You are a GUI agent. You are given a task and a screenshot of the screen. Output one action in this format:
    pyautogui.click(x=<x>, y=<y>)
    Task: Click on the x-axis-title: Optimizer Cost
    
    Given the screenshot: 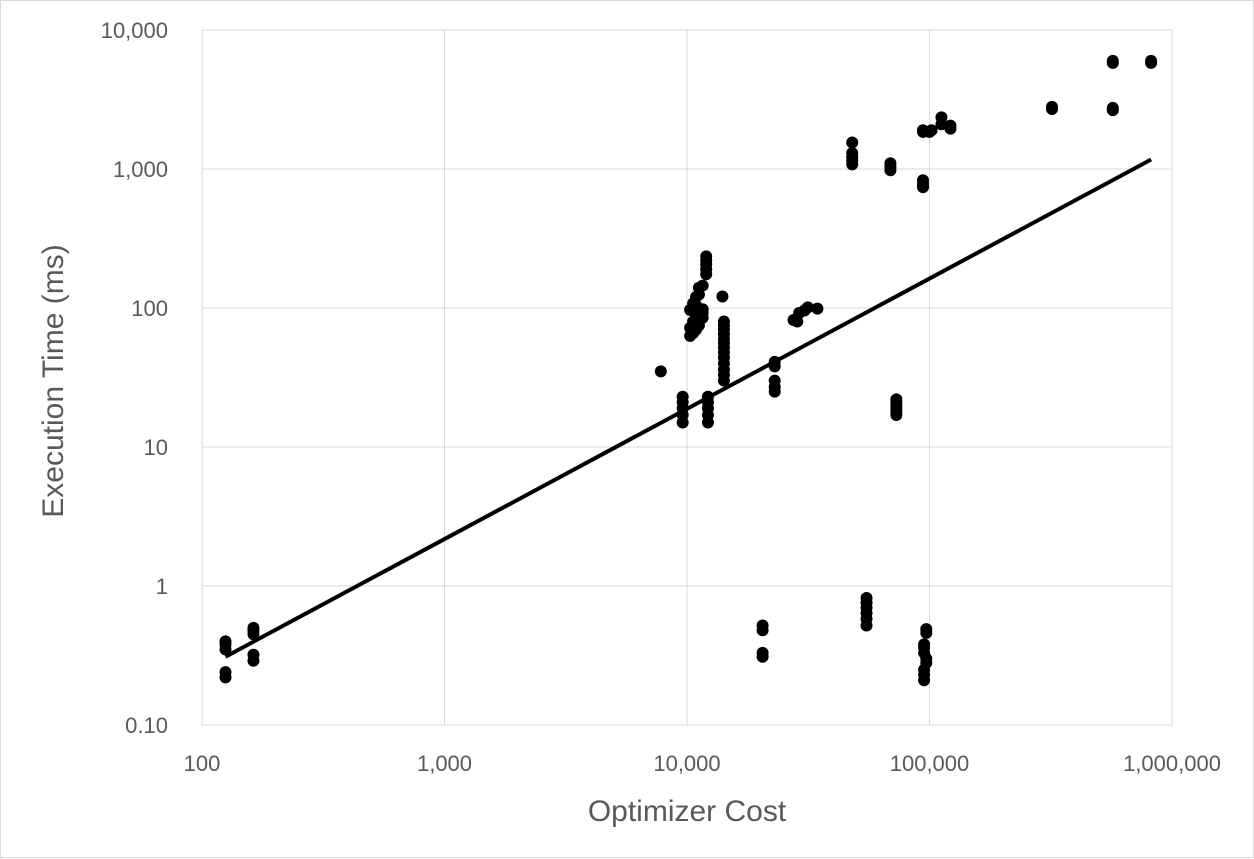 What is the action you would take?
    pyautogui.click(x=687, y=811)
    